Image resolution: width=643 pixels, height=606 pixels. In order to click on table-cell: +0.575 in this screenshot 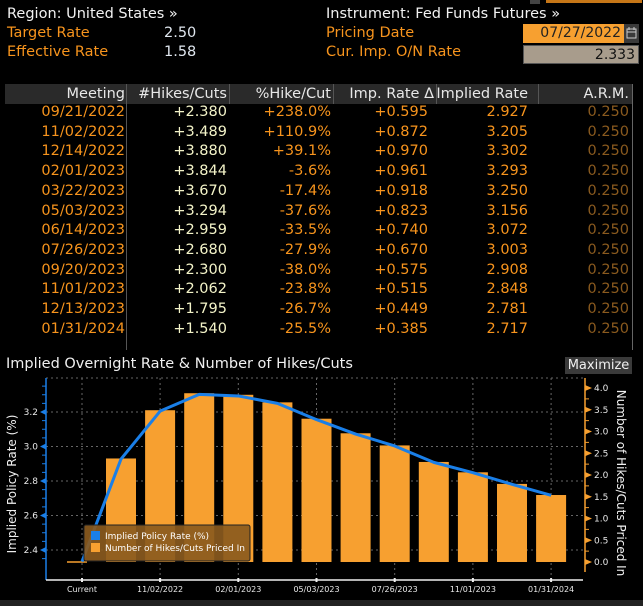, I will do `click(401, 269)`.